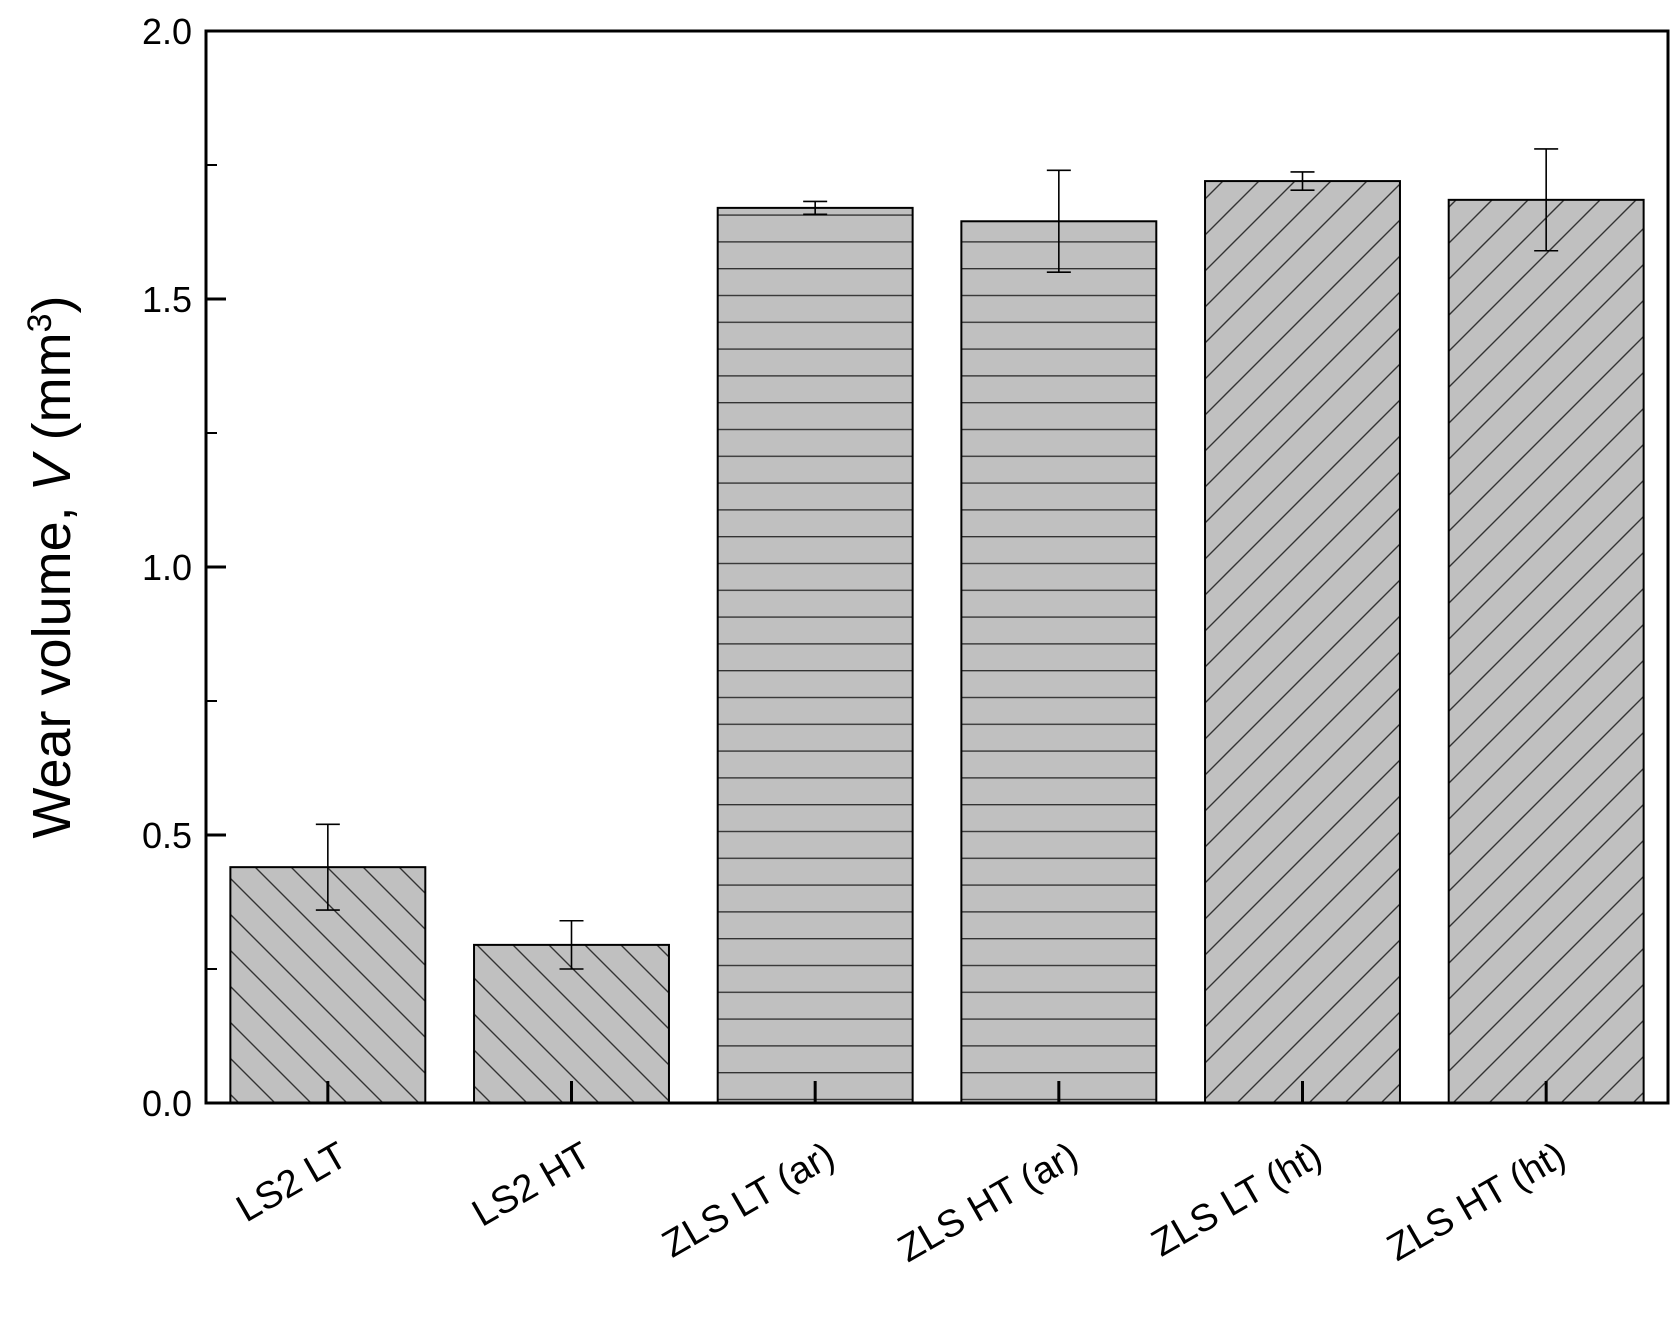 This screenshot has width=1675, height=1319. What do you see at coordinates (52, 393) in the screenshot?
I see `y-axis-title-unit: (mm` at bounding box center [52, 393].